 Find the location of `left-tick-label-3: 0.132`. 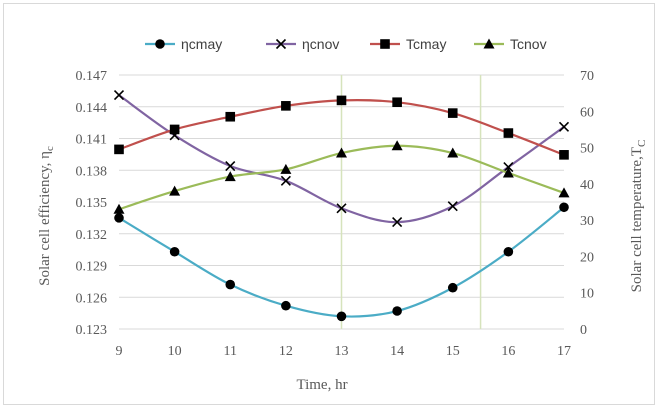

left-tick-label-3: 0.132 is located at coordinates (92, 235).